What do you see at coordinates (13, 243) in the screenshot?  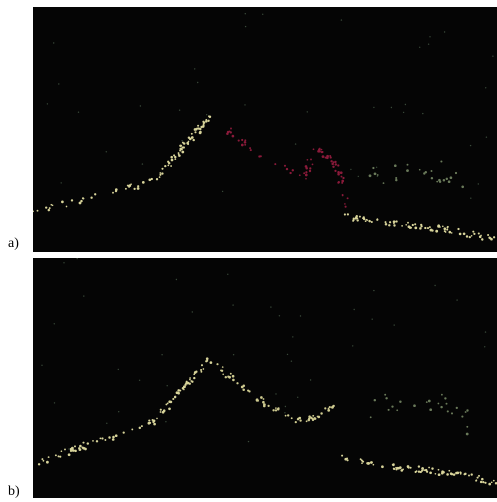 I see `panel-label: a)` at bounding box center [13, 243].